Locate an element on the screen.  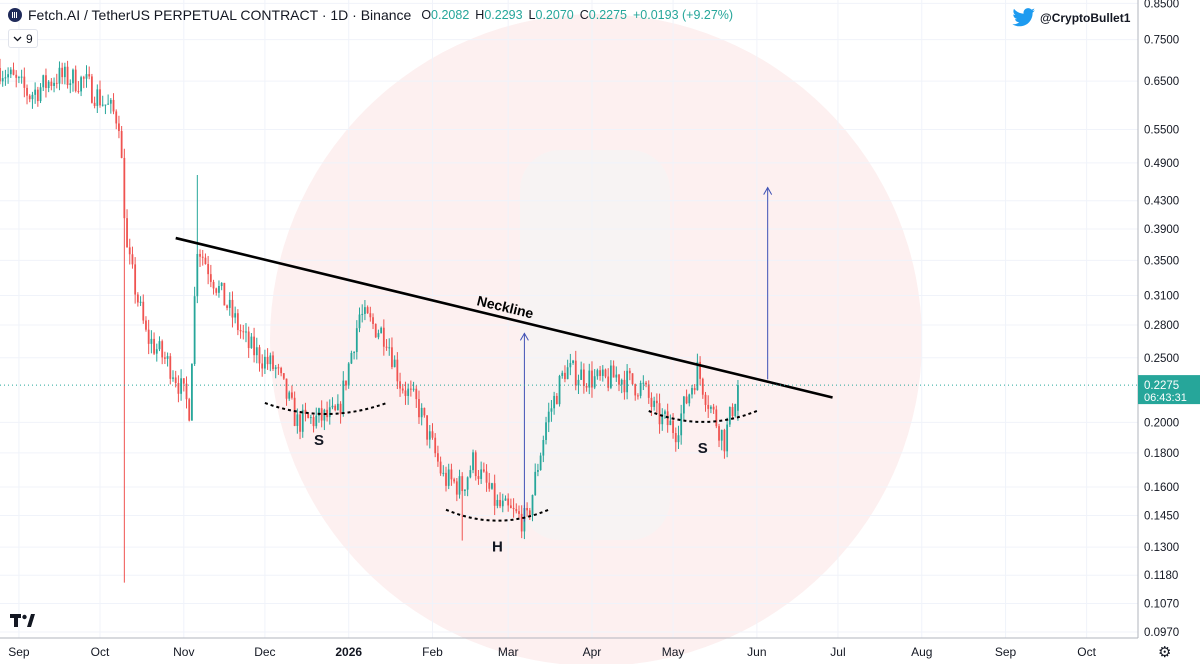
time-tick-label: Oct is located at coordinates (100, 652).